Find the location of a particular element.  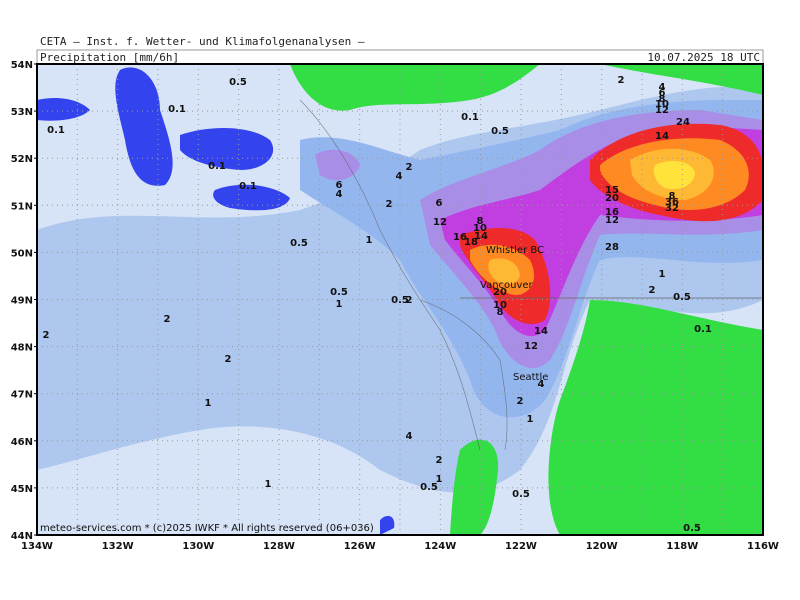

lat-label: 49N is located at coordinates (22, 301).